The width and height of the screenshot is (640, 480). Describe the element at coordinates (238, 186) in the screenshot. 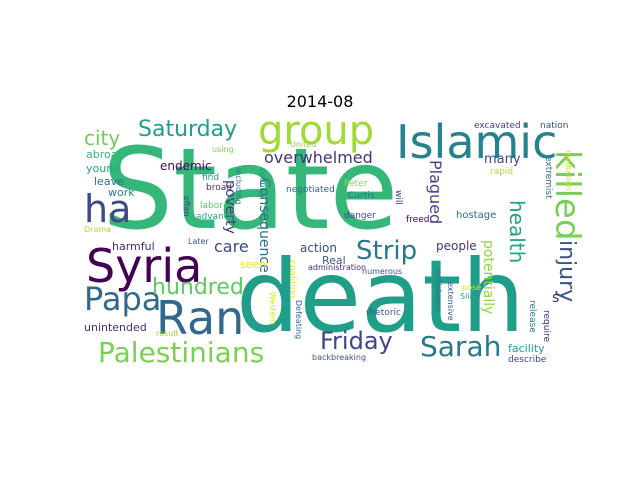

I see `word-including: including` at that location.